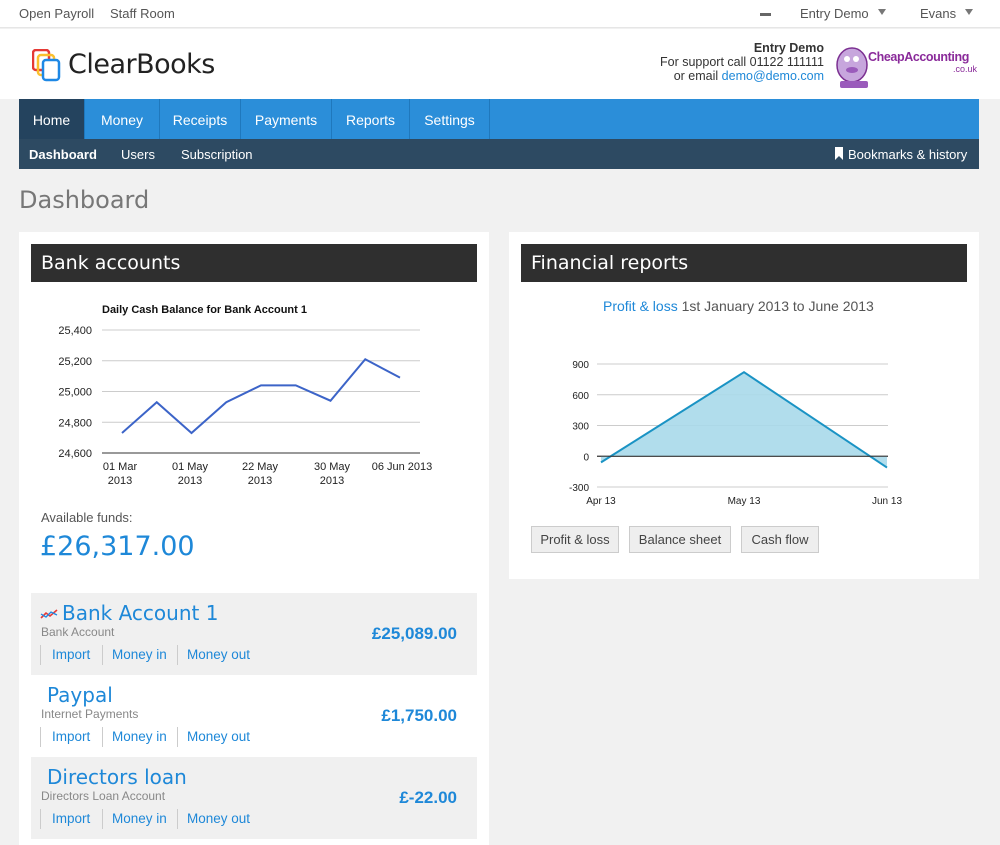  I want to click on nav-home: Home, so click(52, 119).